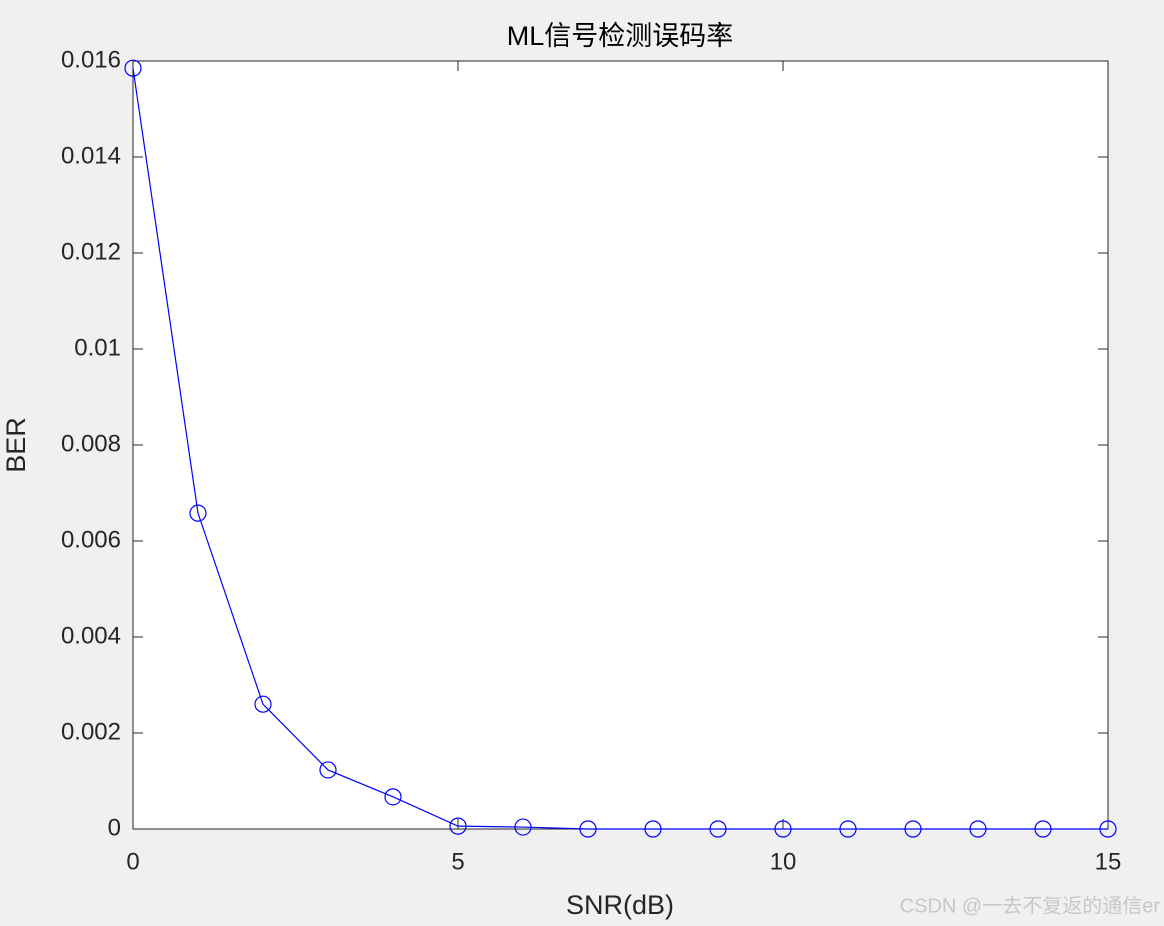 This screenshot has height=926, width=1164. I want to click on y-tick-label: 0.008, so click(91, 443).